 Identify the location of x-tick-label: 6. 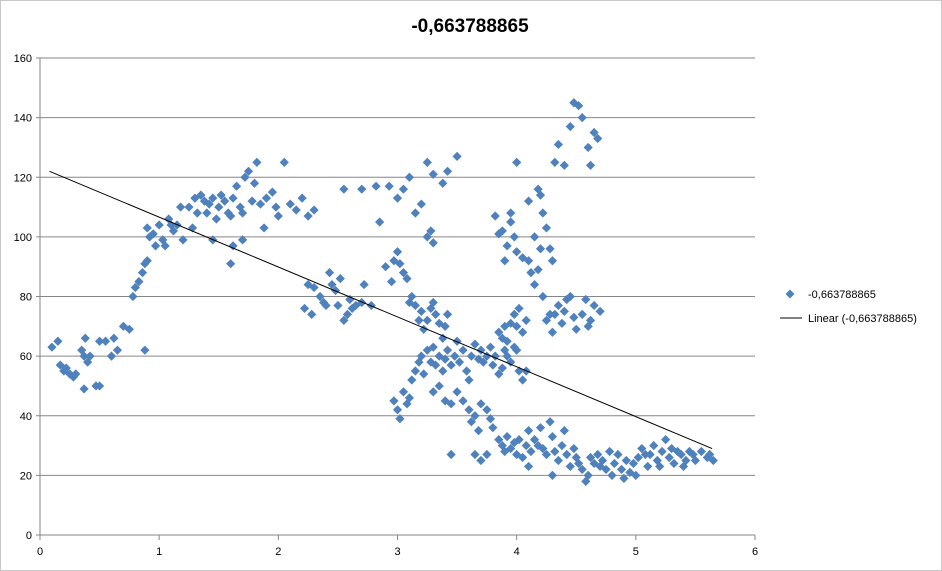
(755, 552).